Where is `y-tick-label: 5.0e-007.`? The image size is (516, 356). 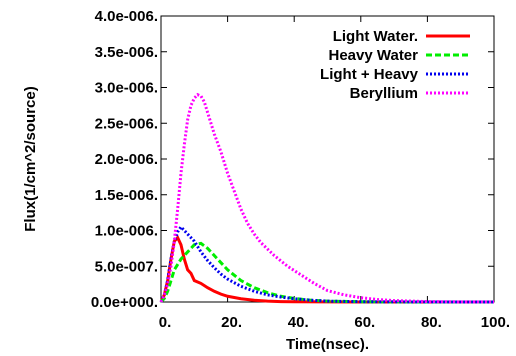
y-tick-label: 5.0e-007. is located at coordinates (126, 266).